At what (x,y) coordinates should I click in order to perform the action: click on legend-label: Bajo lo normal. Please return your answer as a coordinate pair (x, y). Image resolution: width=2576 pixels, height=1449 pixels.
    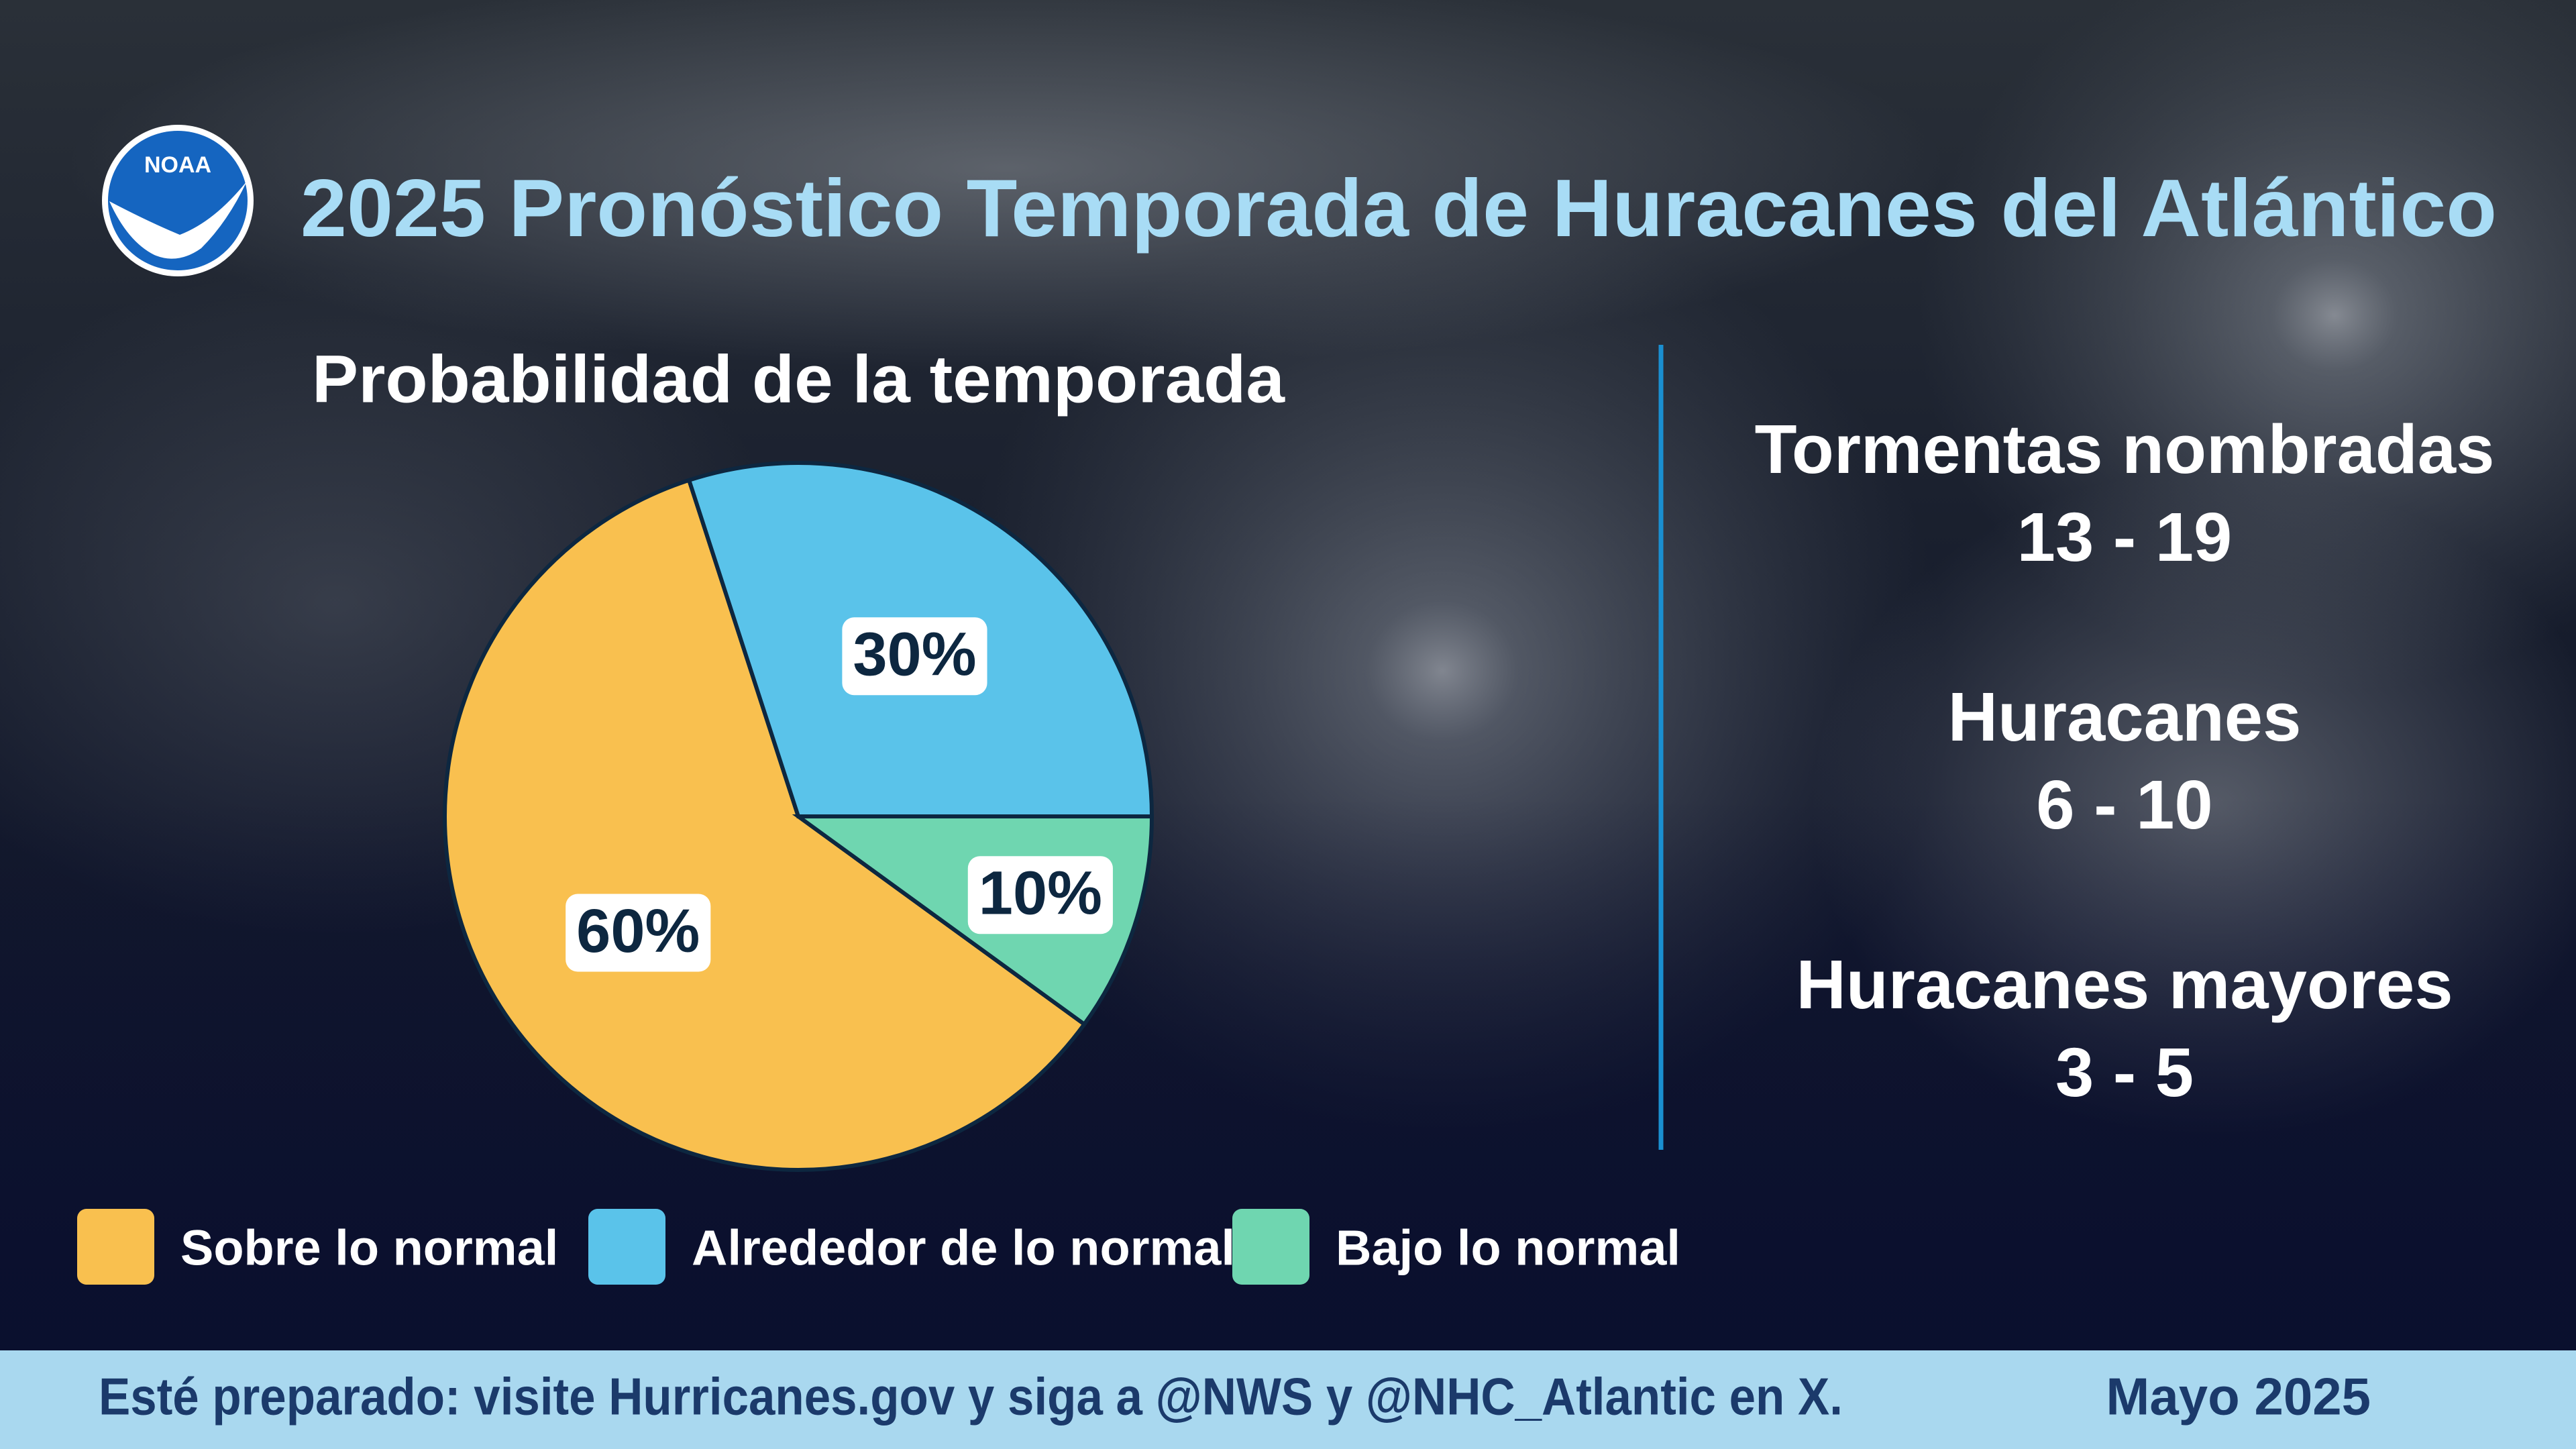
    Looking at the image, I should click on (1508, 1248).